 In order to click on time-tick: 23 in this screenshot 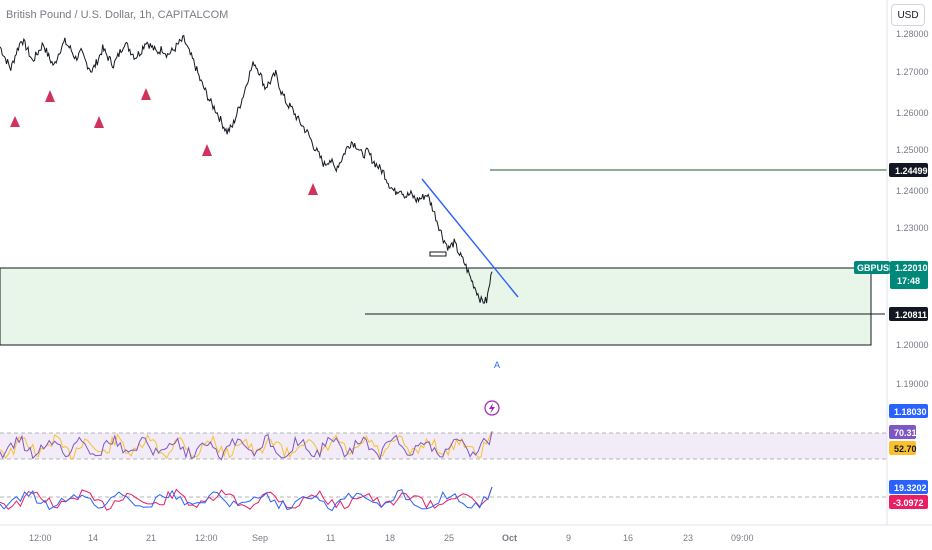, I will do `click(688, 538)`.